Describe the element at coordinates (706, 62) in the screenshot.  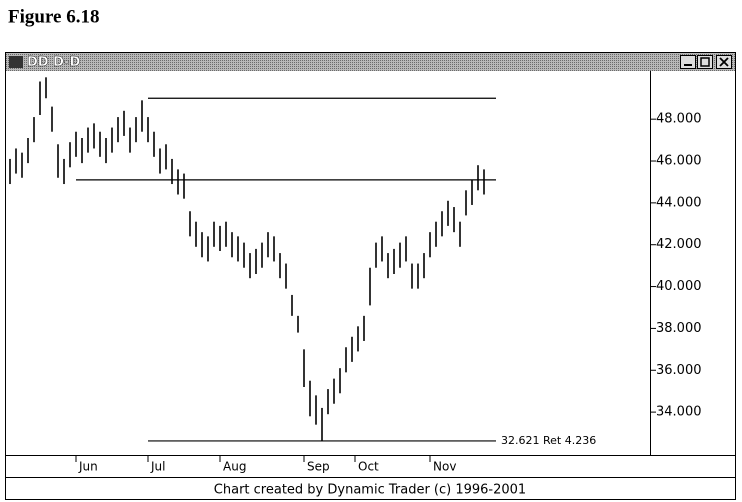
I see `window-buttons` at that location.